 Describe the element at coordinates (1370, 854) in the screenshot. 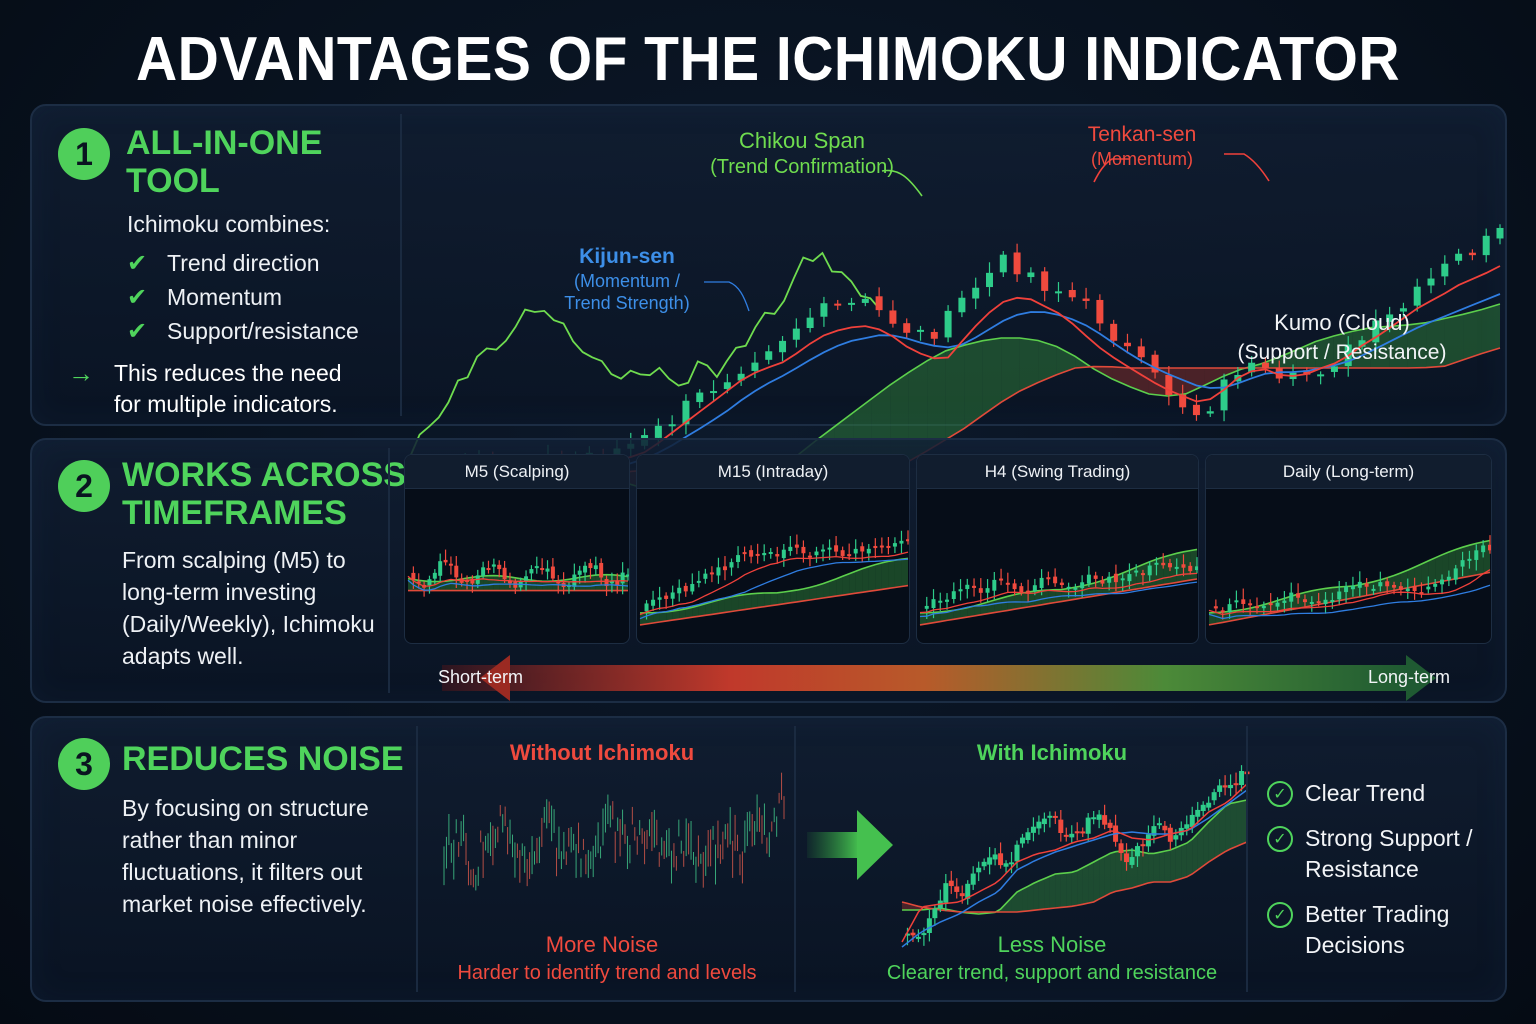

I see `benefit-item: ✓ Strong Support / Resistance` at that location.